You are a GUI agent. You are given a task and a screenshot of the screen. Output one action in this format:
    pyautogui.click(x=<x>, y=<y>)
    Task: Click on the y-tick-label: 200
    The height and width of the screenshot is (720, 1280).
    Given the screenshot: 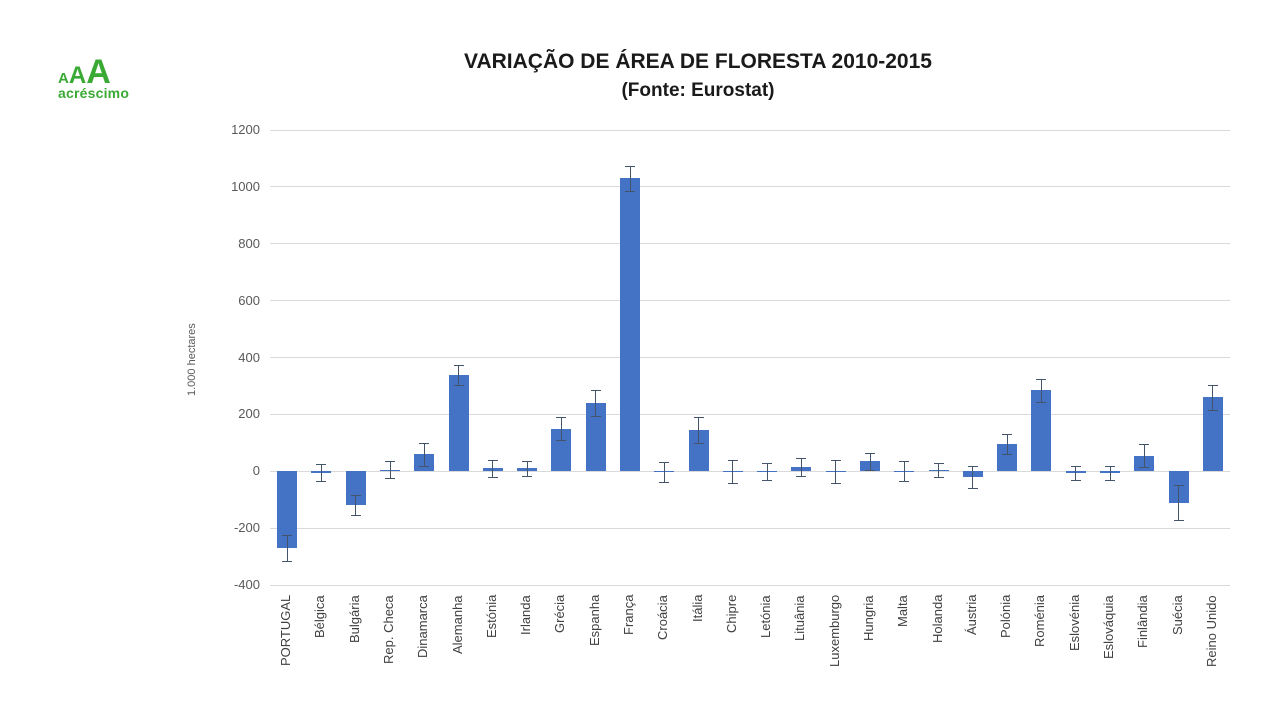 What is the action you would take?
    pyautogui.click(x=249, y=414)
    